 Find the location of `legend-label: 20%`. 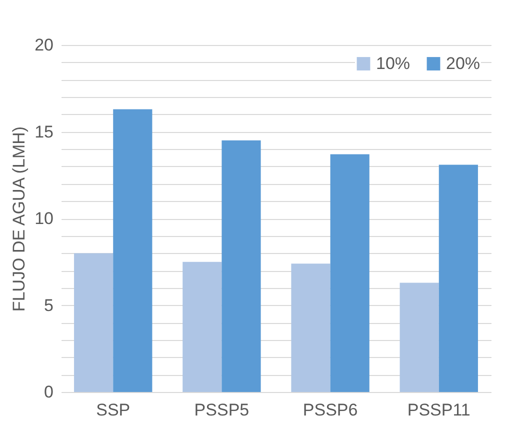

legend-label: 20% is located at coordinates (463, 63).